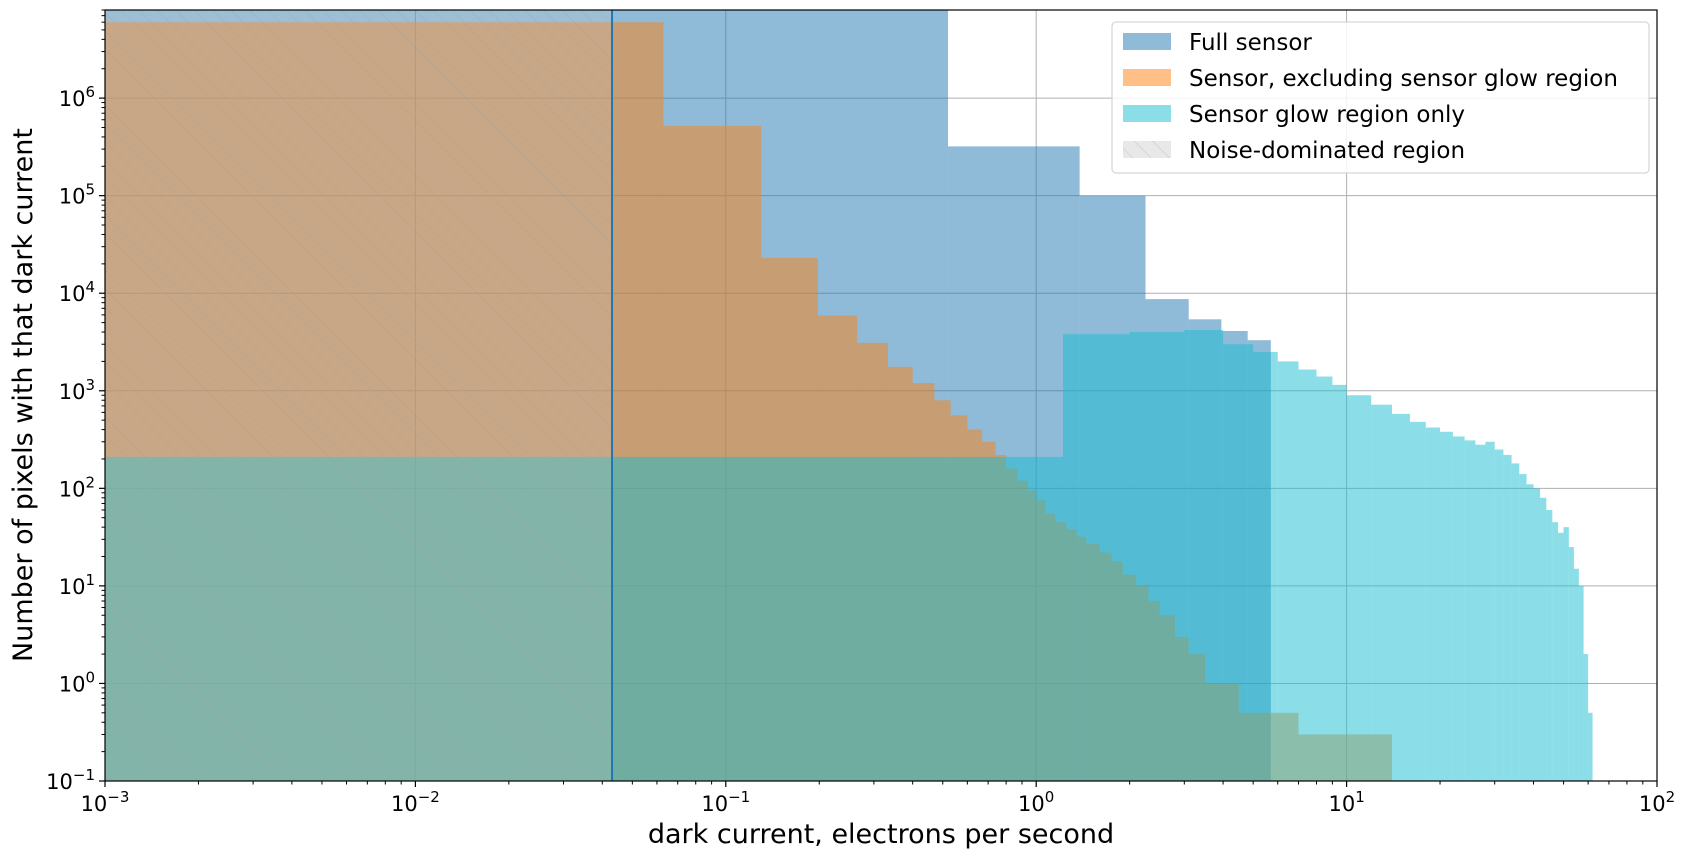 The height and width of the screenshot is (858, 1684). I want to click on legend-swatch-excluding-glow, so click(1147, 77).